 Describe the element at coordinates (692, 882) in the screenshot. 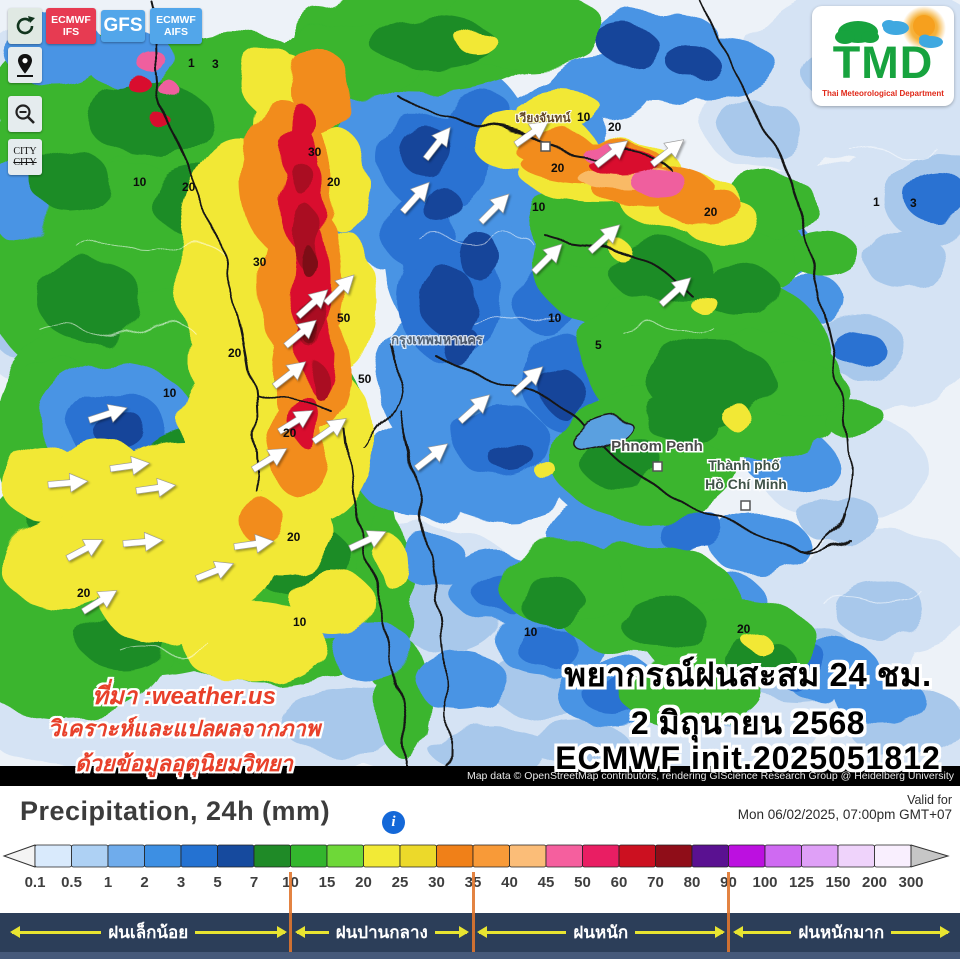

I see `scale-value-label: 80` at that location.